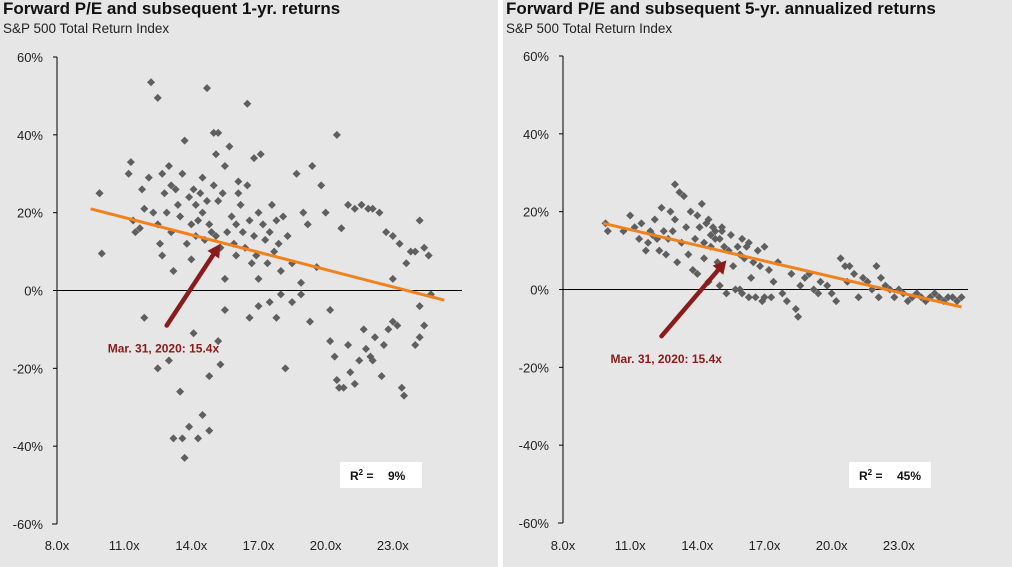  What do you see at coordinates (539, 290) in the screenshot?
I see `y-tick-label: 0%` at bounding box center [539, 290].